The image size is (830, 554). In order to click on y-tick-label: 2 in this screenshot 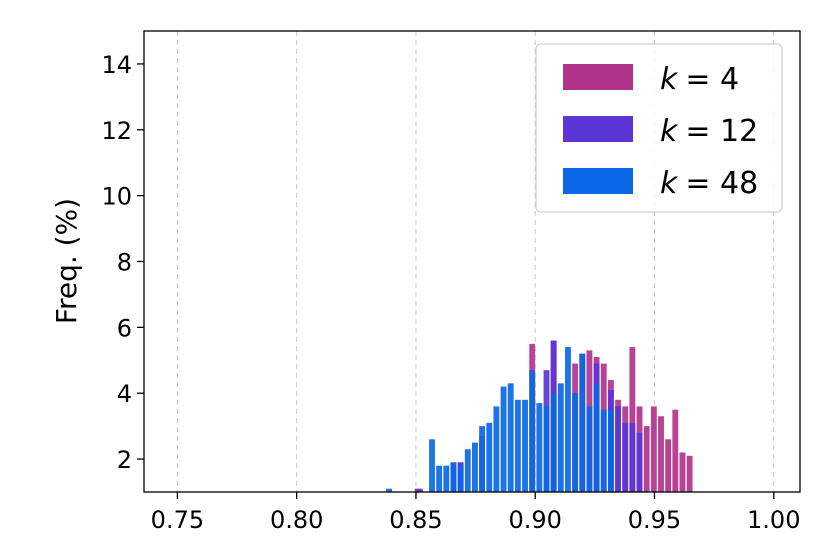, I will do `click(124, 460)`.